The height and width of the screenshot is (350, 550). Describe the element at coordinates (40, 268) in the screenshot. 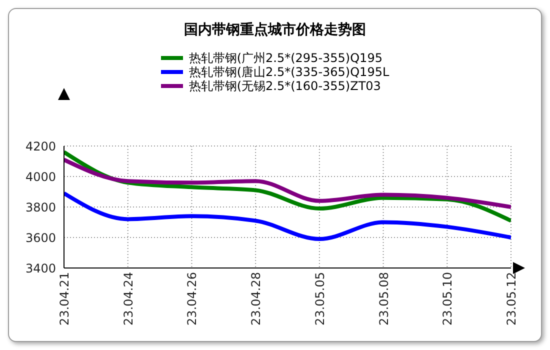

I see `y-tick-label: 3400` at that location.